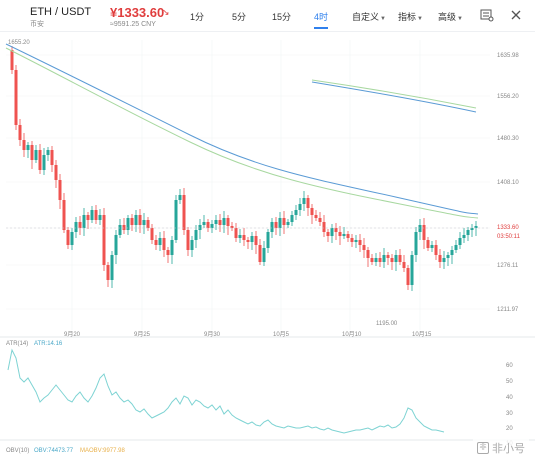 Image resolution: width=535 pixels, height=463 pixels. I want to click on tab-4h: 4时, so click(321, 17).